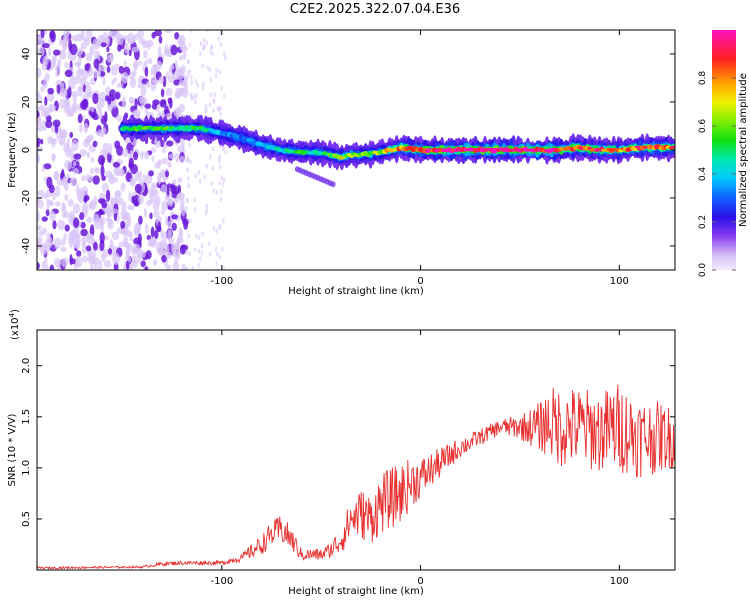  What do you see at coordinates (12, 150) in the screenshot?
I see `spectrogram-y-axis-label: Frequency (Hz)` at bounding box center [12, 150].